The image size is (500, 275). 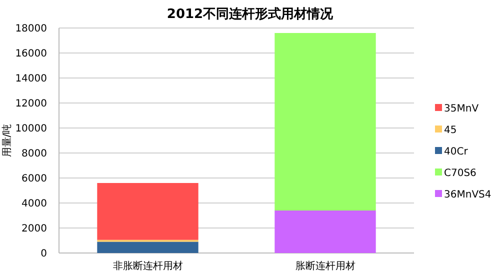 What do you see at coordinates (456, 152) in the screenshot?
I see `legend-label: 40Cr` at bounding box center [456, 152].